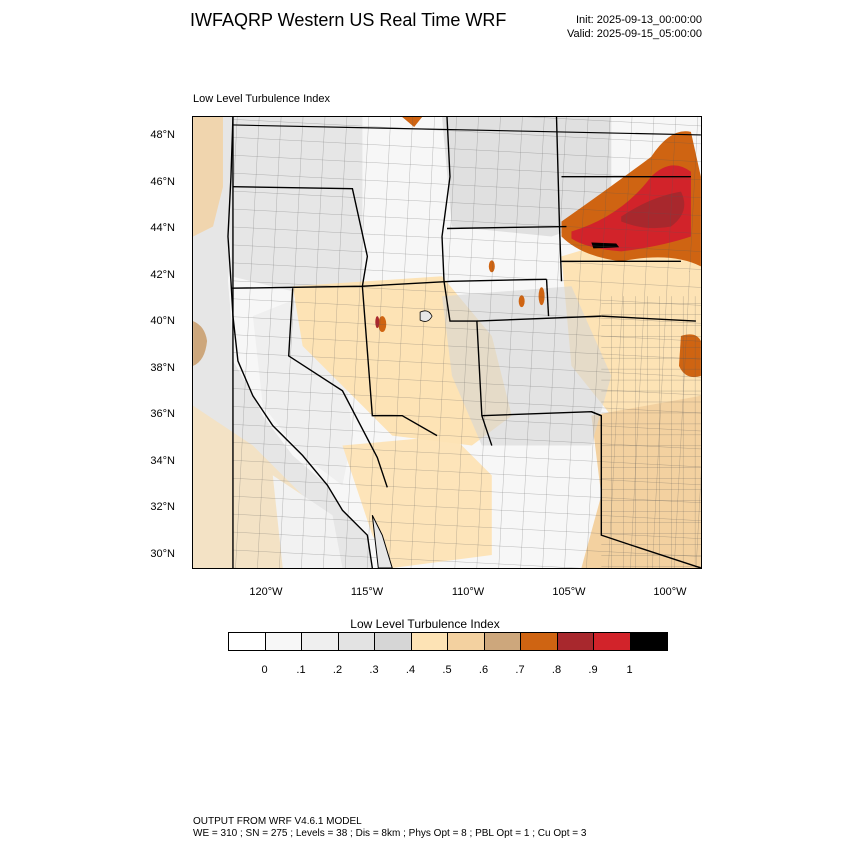  Describe the element at coordinates (264, 670) in the screenshot. I see `colorbar-tick-label: 0` at that location.